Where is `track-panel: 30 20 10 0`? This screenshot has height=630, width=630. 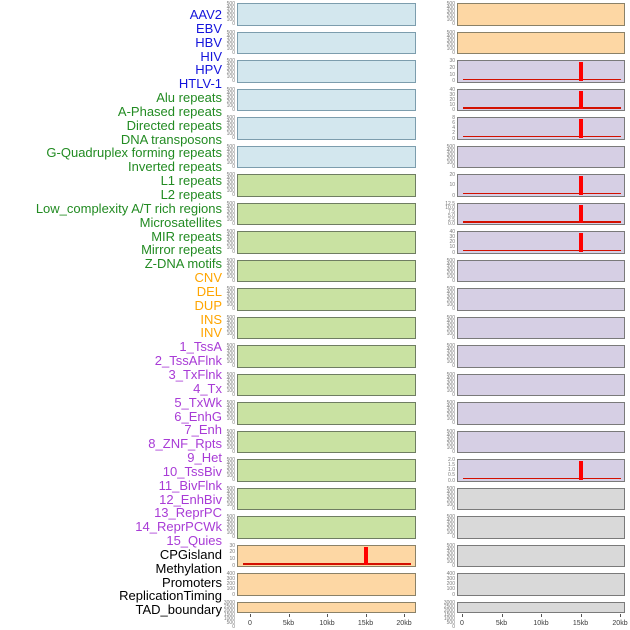
track-panel: 30 20 10 0 is located at coordinates (537, 71).